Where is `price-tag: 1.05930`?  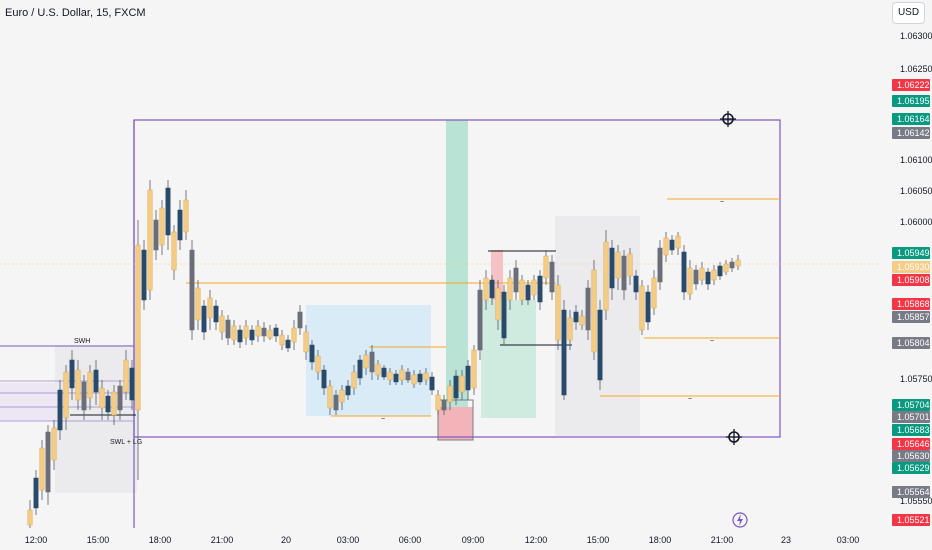 price-tag: 1.05930 is located at coordinates (911, 267).